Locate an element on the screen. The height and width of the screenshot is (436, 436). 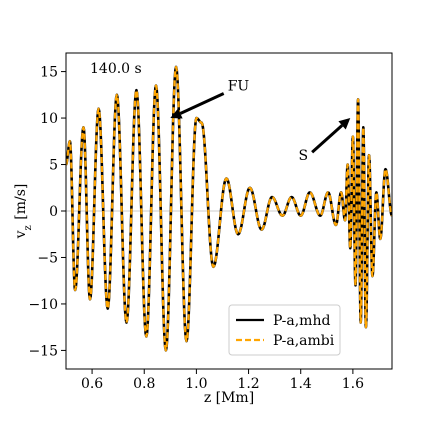
y-tick-label: 10 is located at coordinates (49, 119).